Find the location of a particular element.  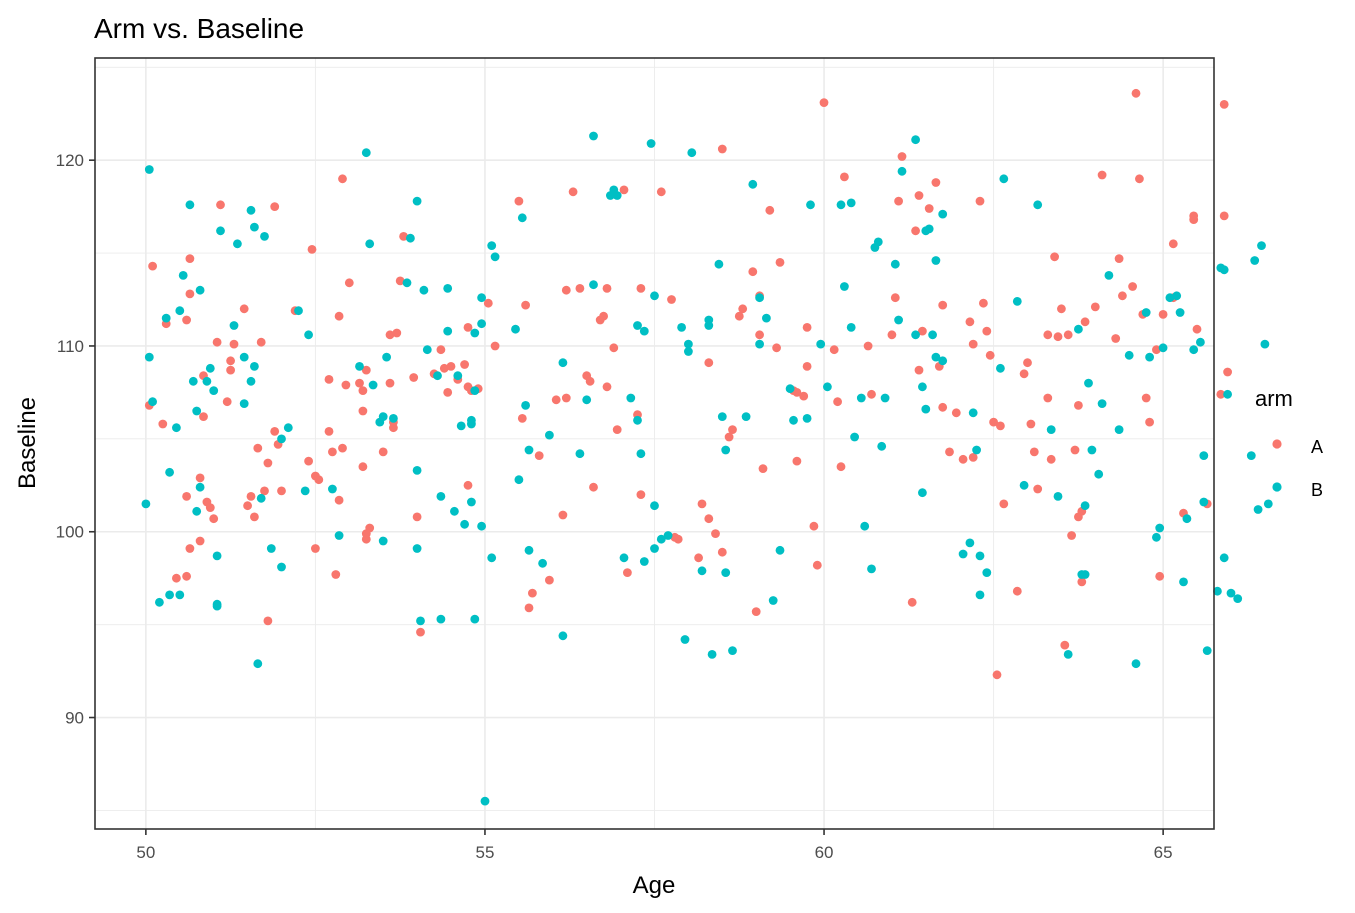

x-tick-label: 50 is located at coordinates (145, 852).